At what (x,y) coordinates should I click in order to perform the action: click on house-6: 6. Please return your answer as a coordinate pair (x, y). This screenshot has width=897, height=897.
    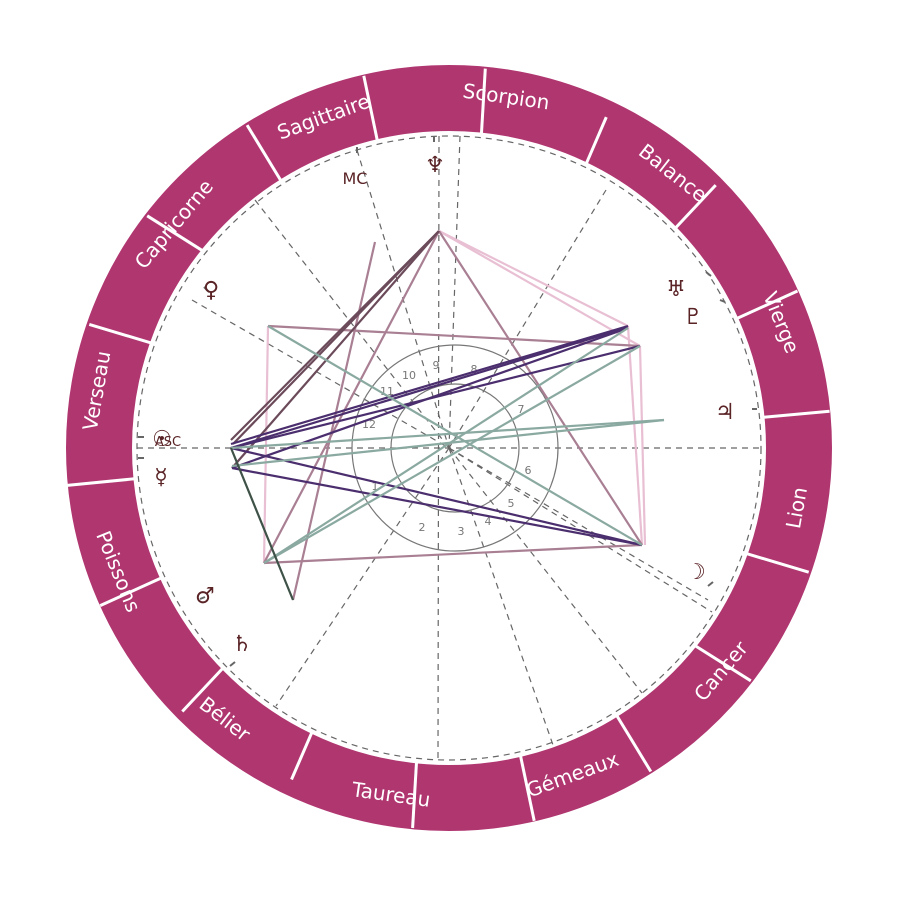
    Looking at the image, I should click on (528, 470).